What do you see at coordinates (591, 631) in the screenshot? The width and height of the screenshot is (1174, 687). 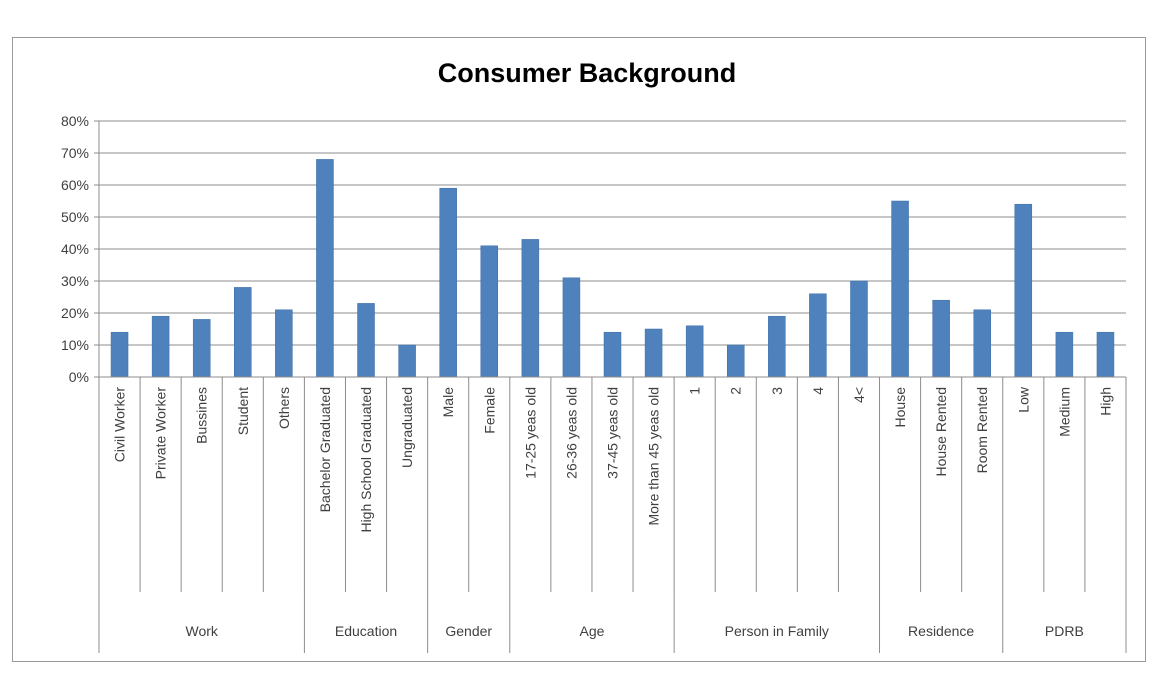 I see `group-label: Age` at bounding box center [591, 631].